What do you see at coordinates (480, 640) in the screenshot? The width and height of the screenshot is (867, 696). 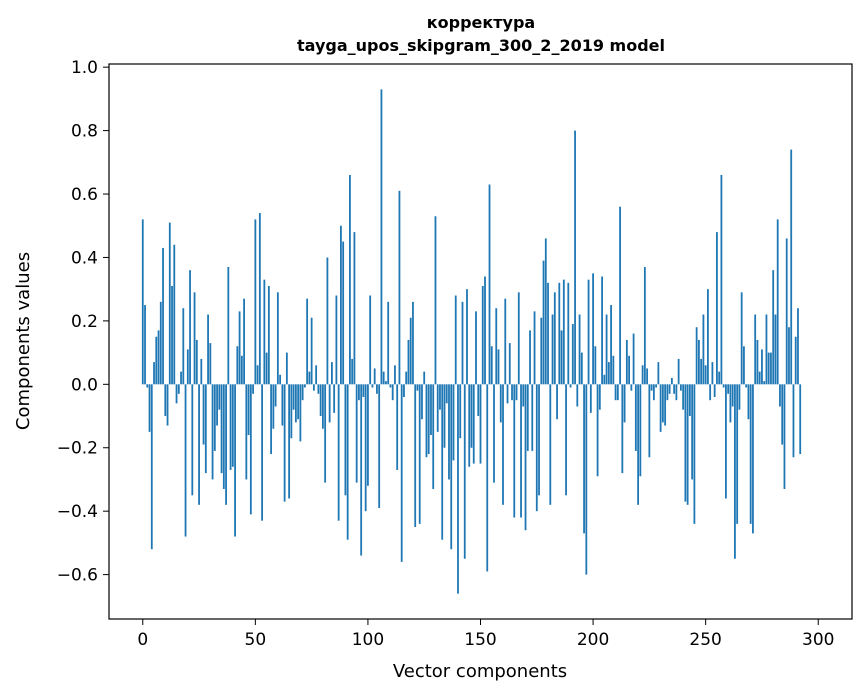 I see `x-tick-label: 150` at bounding box center [480, 640].